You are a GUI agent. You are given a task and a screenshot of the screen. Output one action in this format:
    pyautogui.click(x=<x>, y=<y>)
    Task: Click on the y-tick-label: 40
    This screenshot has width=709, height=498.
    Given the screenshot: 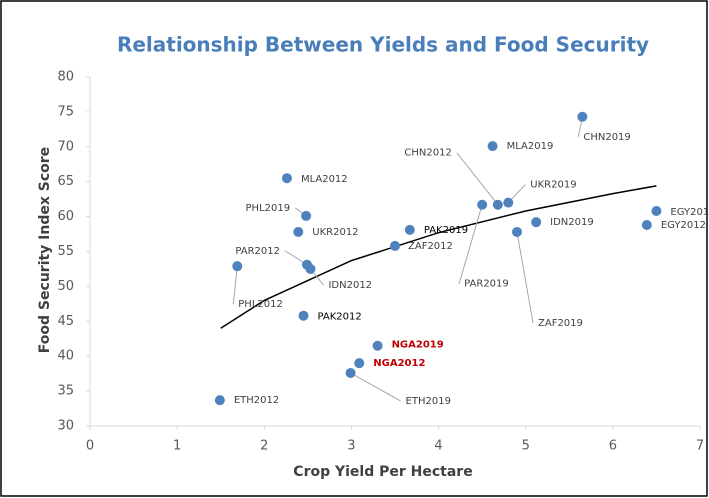 What is the action you would take?
    pyautogui.click(x=65, y=356)
    